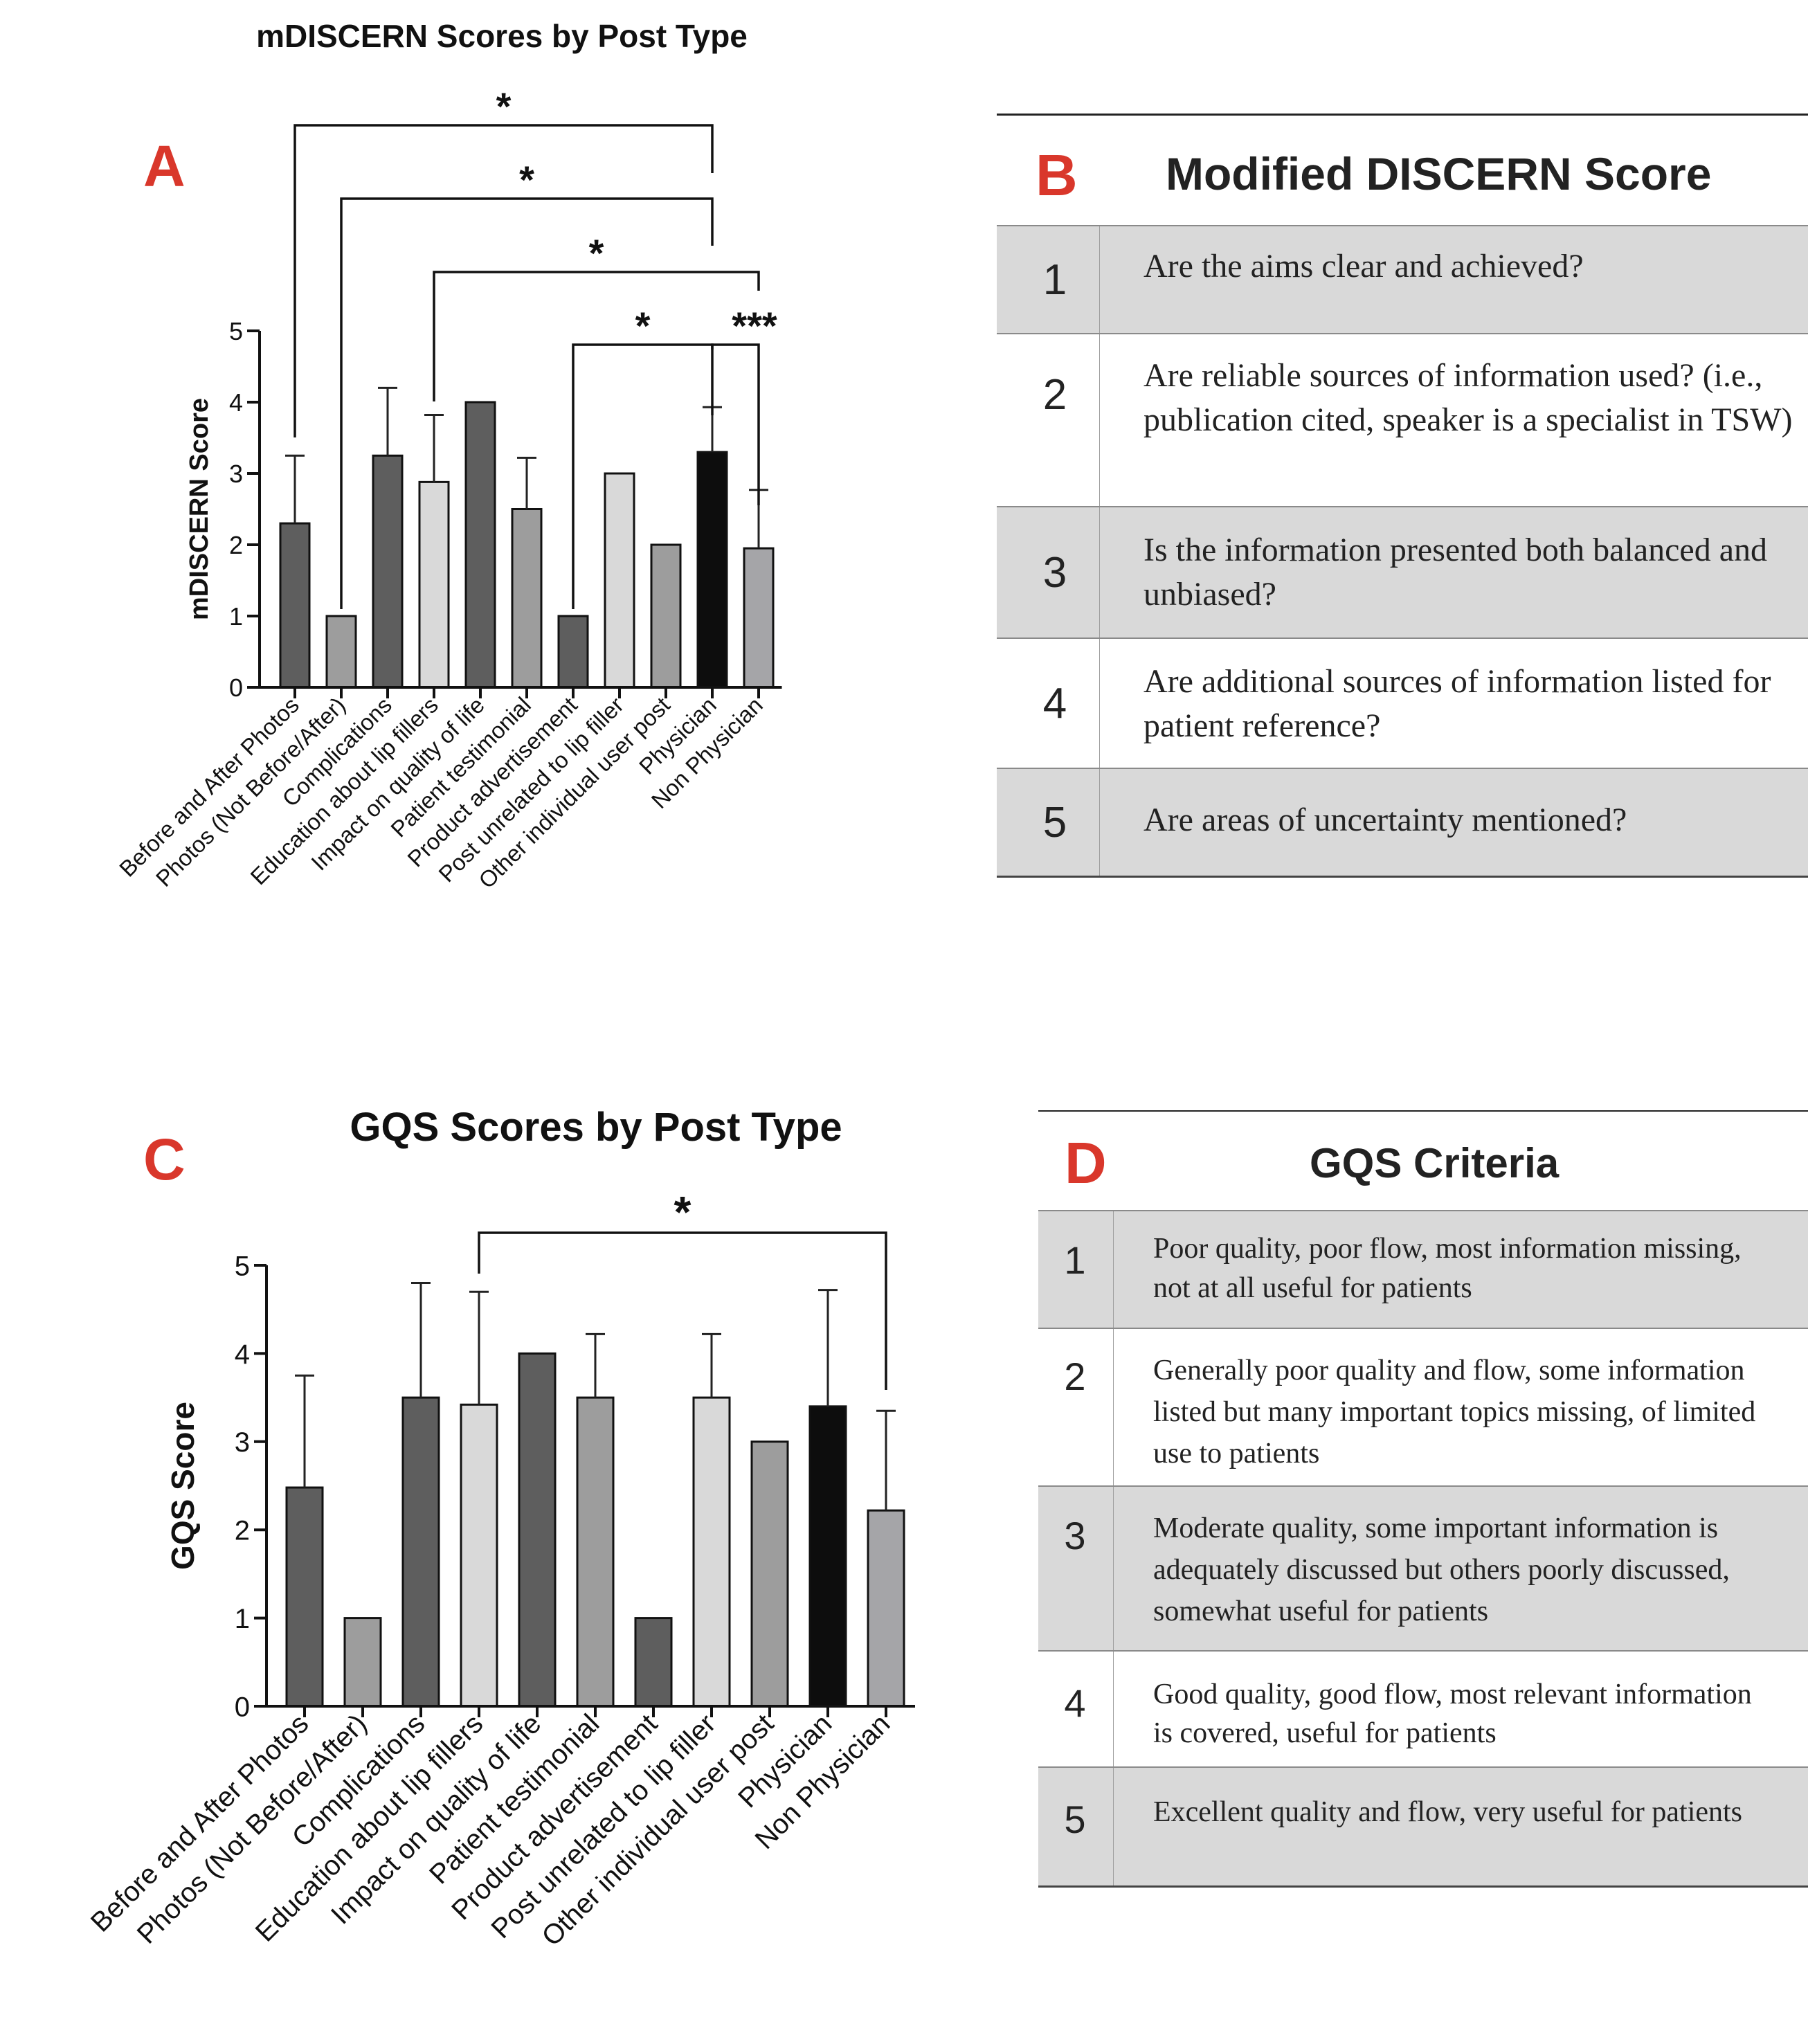 This screenshot has height=2044, width=1808. I want to click on discern-row-5: 5 Are areas of uncertainty mentioned?, so click(1402, 822).